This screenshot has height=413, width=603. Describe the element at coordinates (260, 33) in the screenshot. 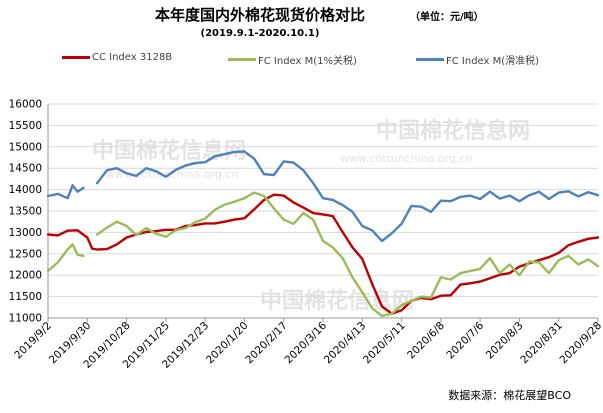

I see `chart-subtitle: (2019.9.1-2020.10.1)` at that location.